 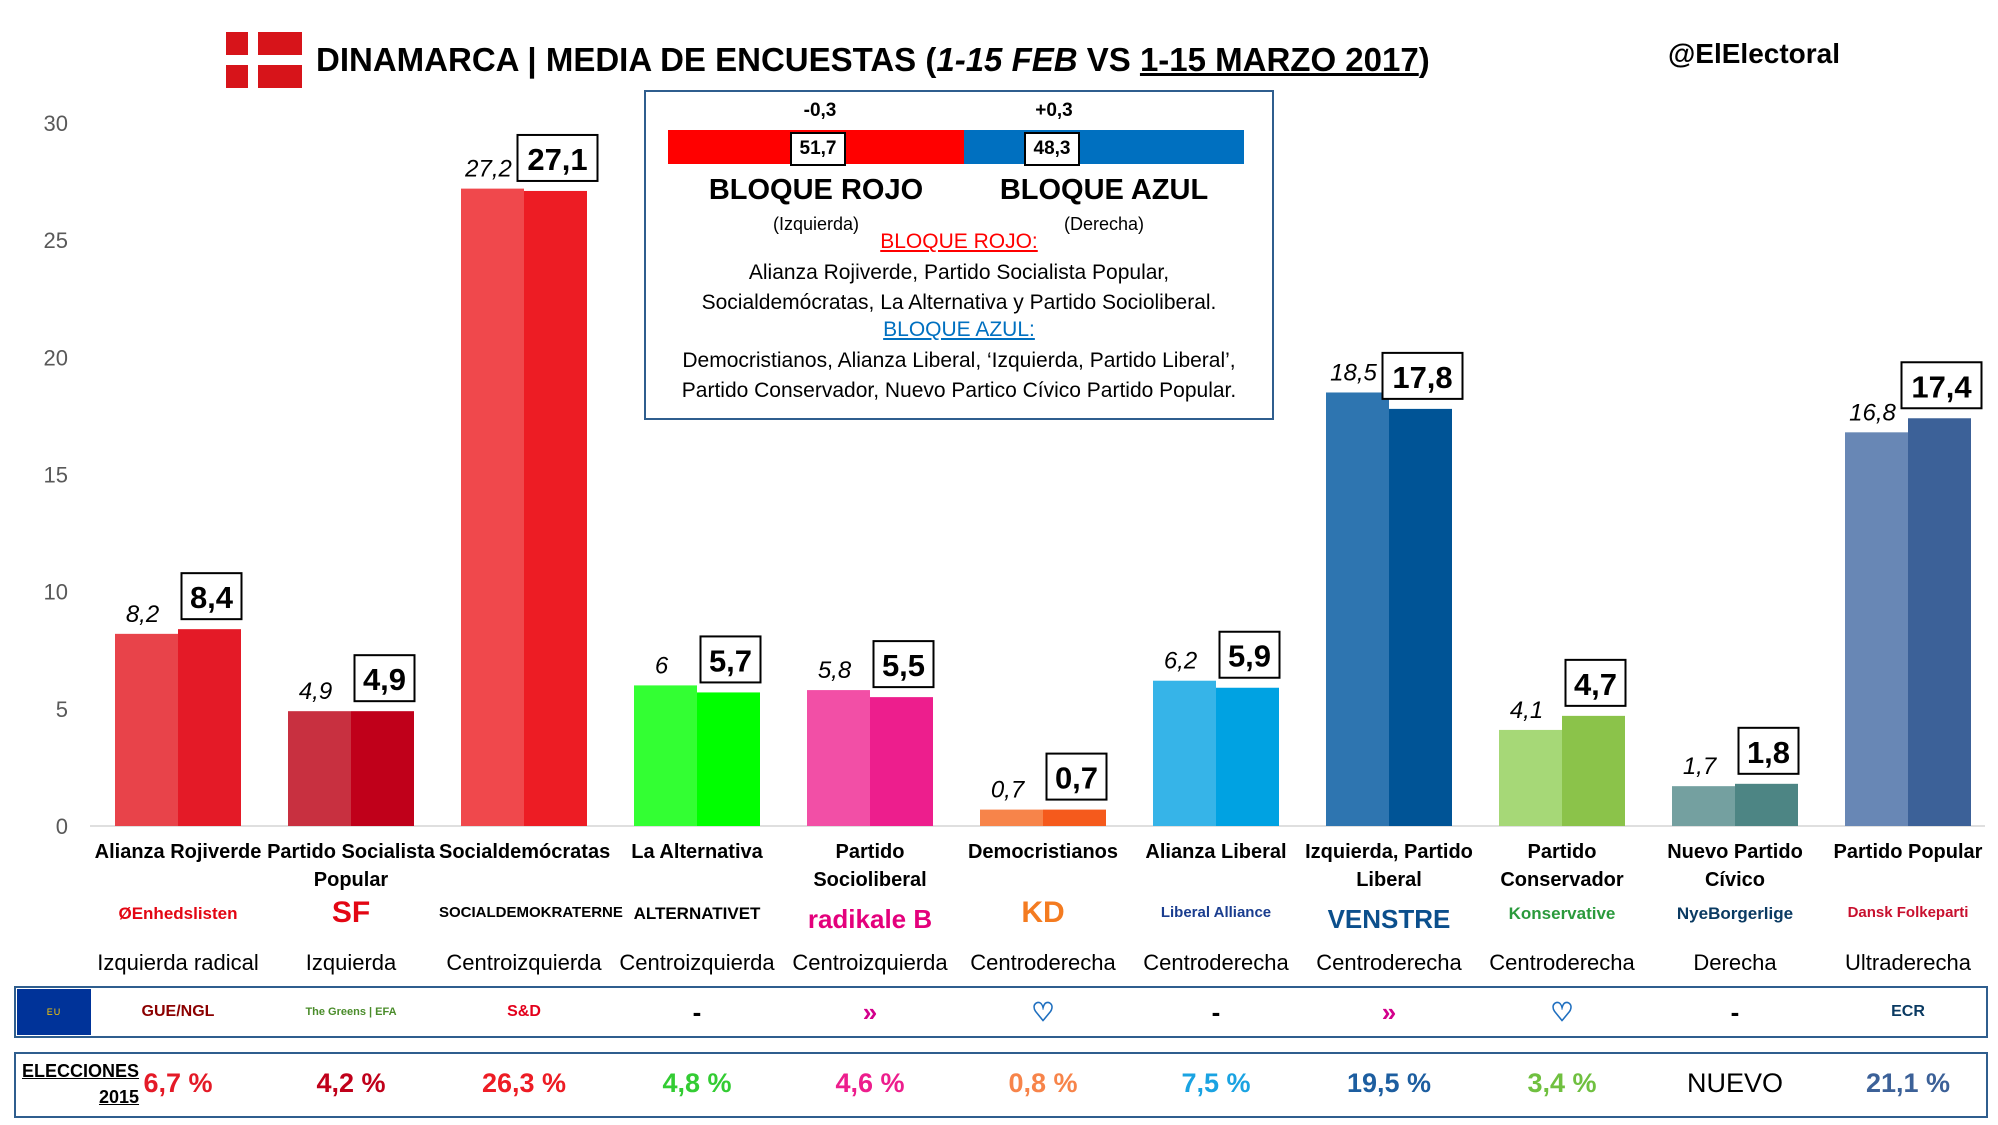 What do you see at coordinates (1353, 372) in the screenshot?
I see `data-label-feb: 18,5` at bounding box center [1353, 372].